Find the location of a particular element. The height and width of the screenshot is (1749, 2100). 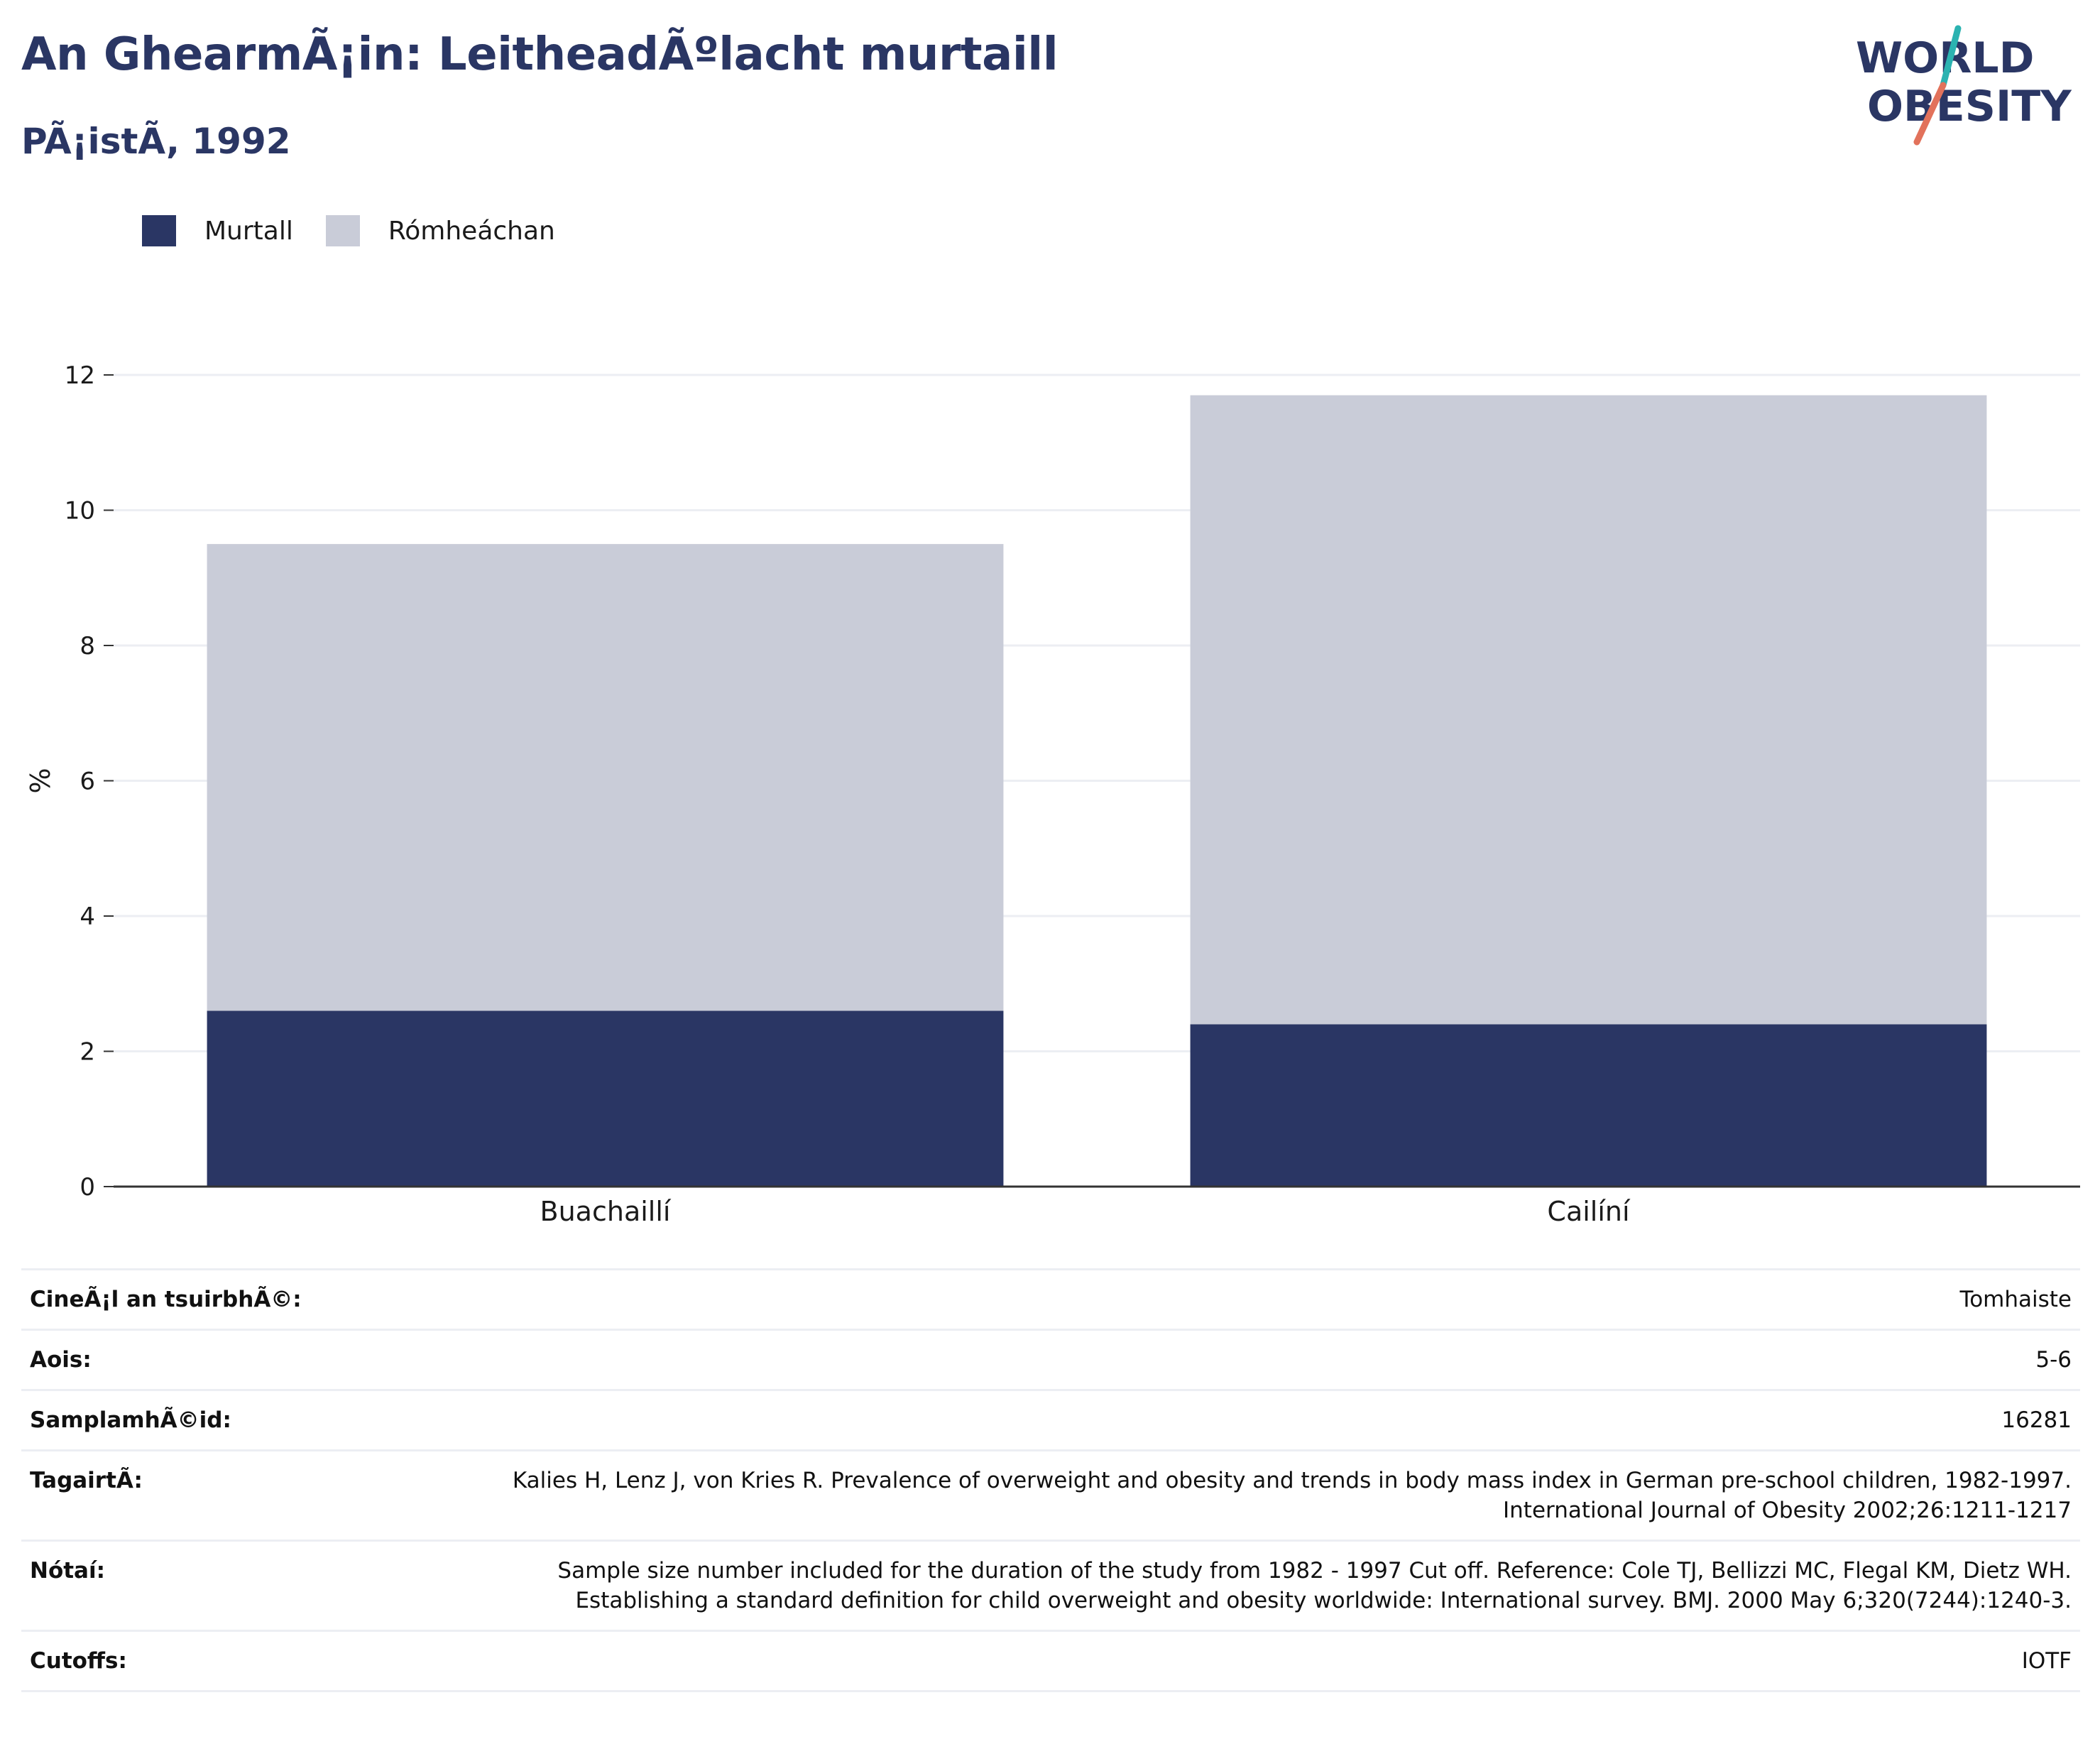

info-row: Aois: 5-6 is located at coordinates (1050, 1360).